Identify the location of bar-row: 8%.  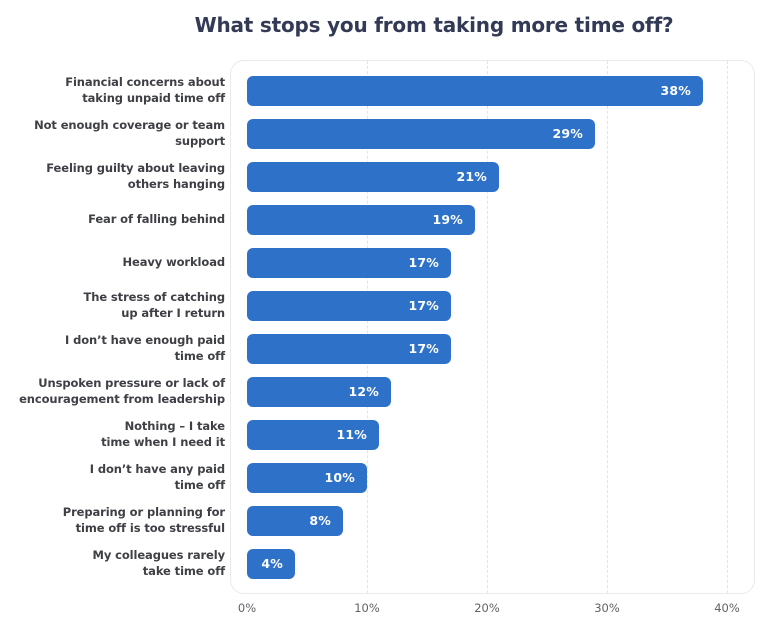
(492, 520).